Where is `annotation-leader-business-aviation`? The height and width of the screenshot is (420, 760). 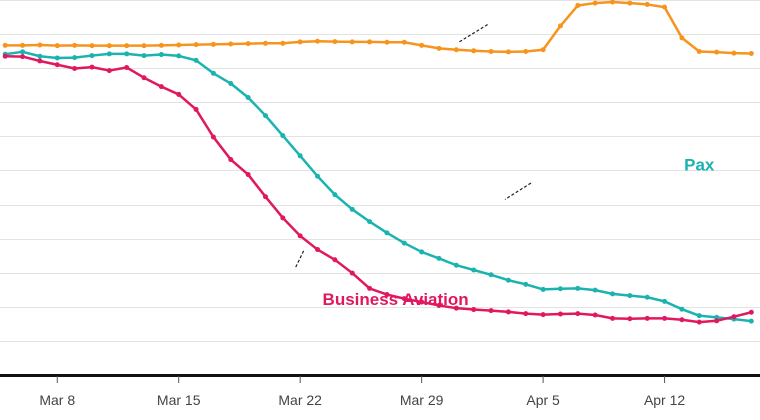 annotation-leader-business-aviation is located at coordinates (299, 259).